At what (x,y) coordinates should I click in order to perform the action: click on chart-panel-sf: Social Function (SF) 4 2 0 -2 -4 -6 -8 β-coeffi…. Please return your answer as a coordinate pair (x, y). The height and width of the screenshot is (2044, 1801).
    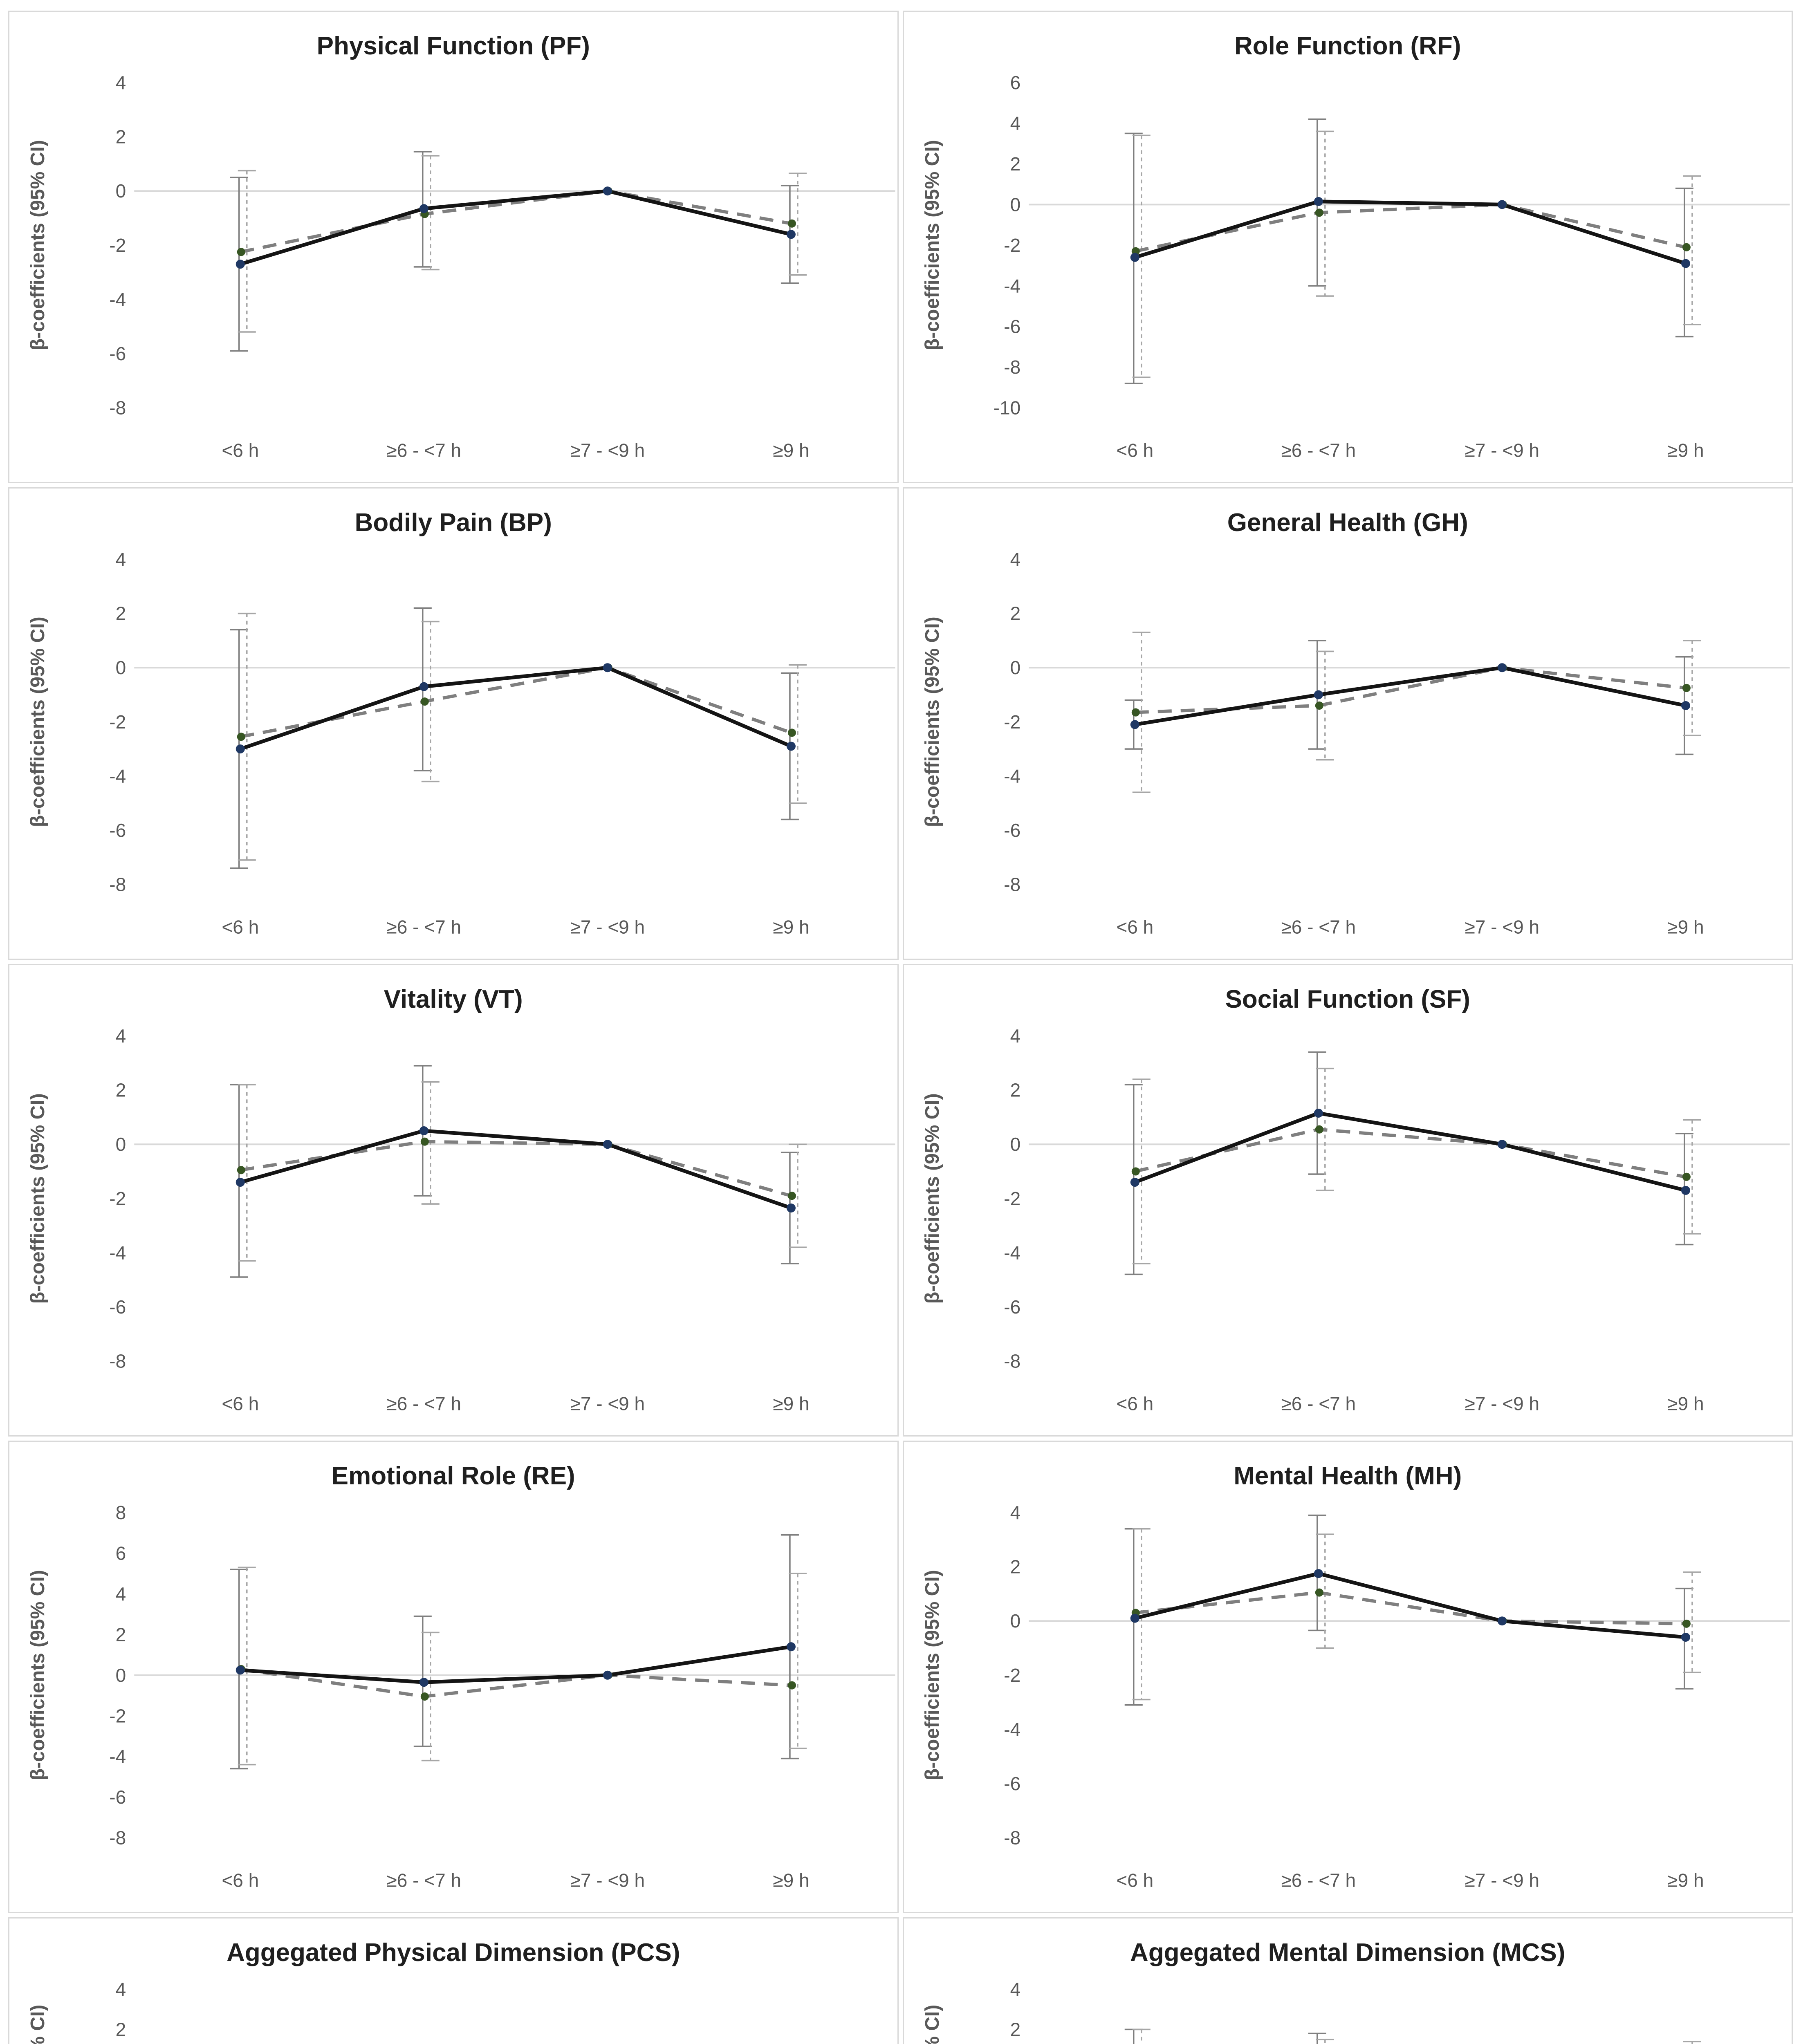
    Looking at the image, I should click on (1347, 1200).